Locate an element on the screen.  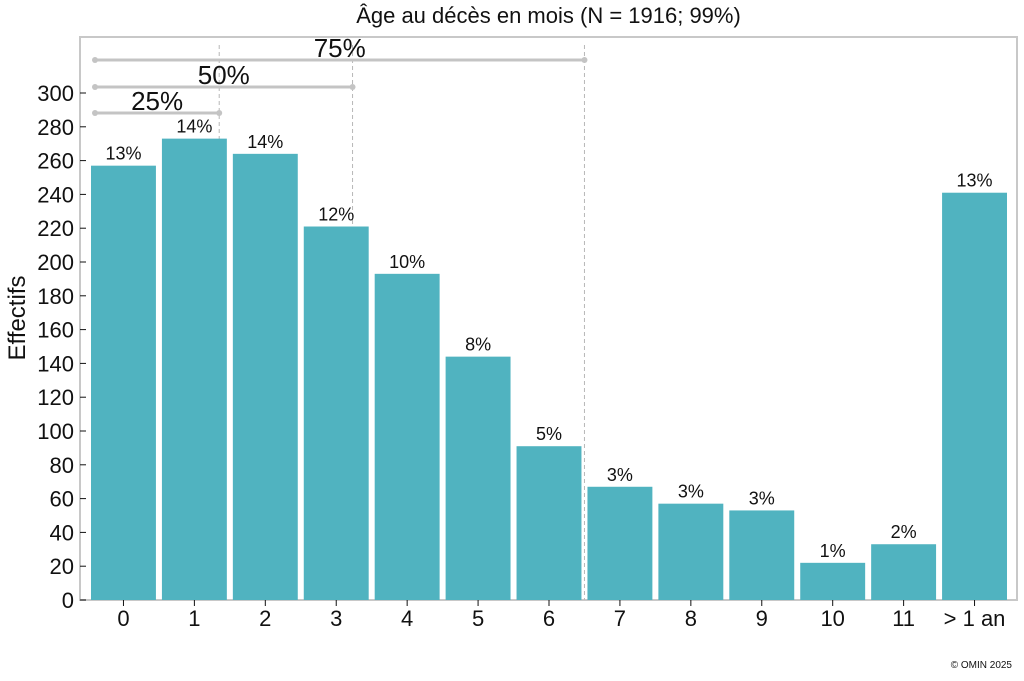
quantile-arrows: 25% 50% 75% is located at coordinates (340, 74).